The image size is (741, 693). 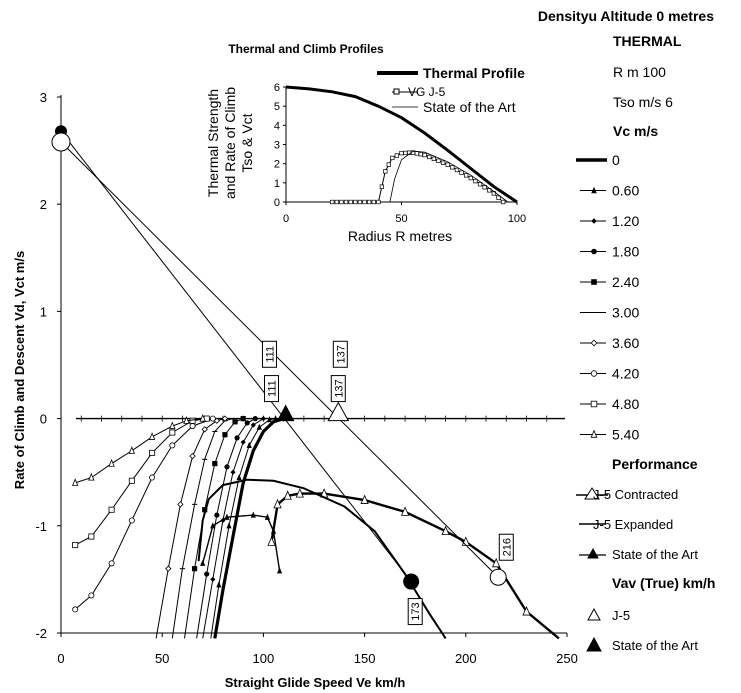 What do you see at coordinates (338, 411) in the screenshot?
I see `j5-vav-marker` at bounding box center [338, 411].